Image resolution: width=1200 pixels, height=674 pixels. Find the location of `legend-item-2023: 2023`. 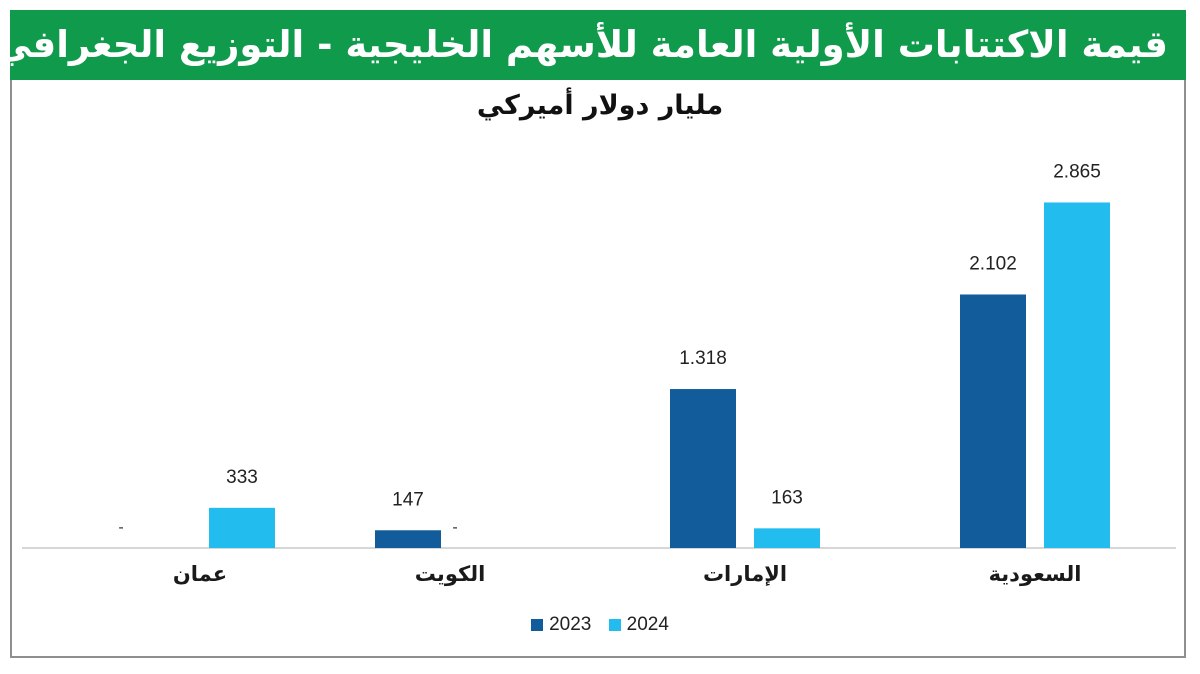

legend-item-2023: 2023 is located at coordinates (561, 625).